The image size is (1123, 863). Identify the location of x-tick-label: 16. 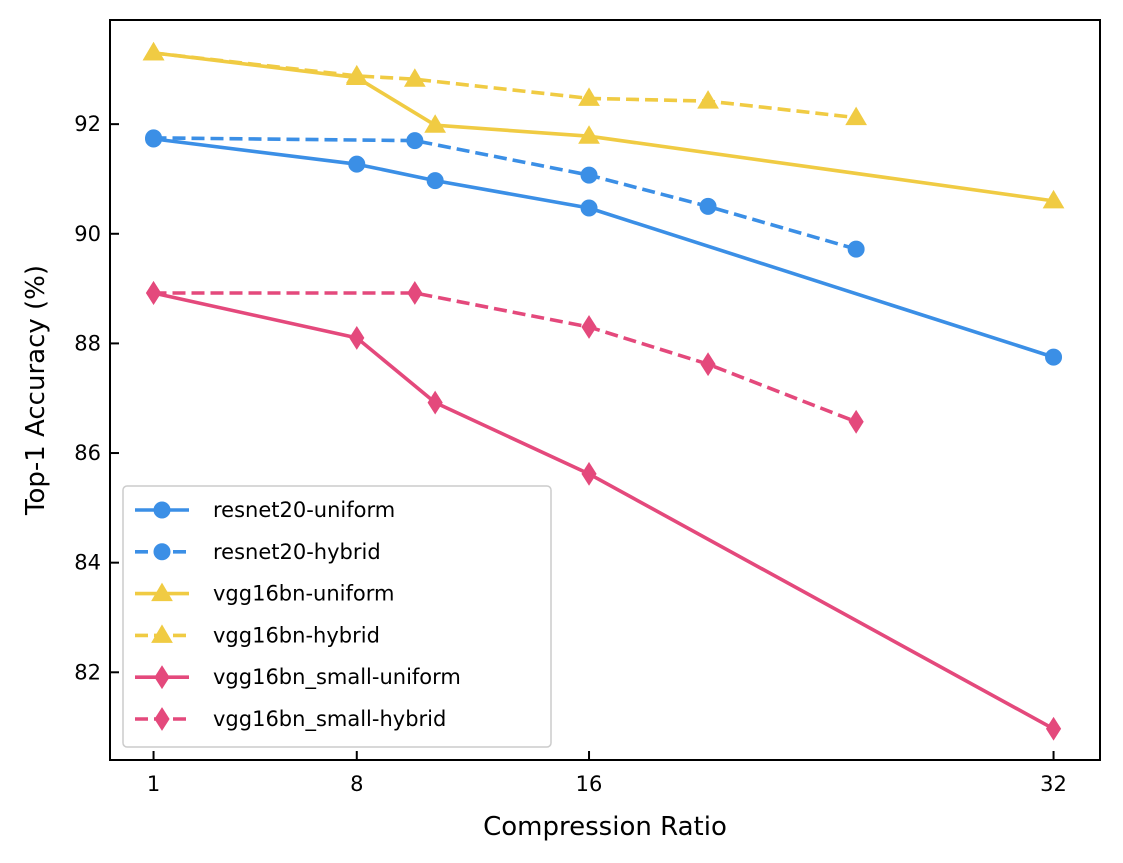
(589, 784).